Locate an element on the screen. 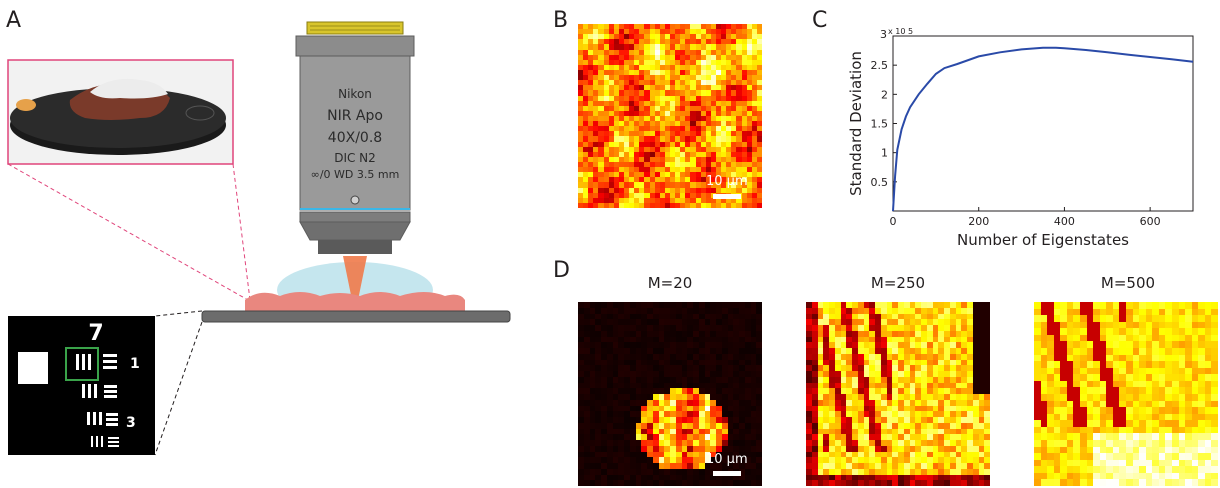 This screenshot has width=1220, height=488. plot-frame is located at coordinates (1043, 123).